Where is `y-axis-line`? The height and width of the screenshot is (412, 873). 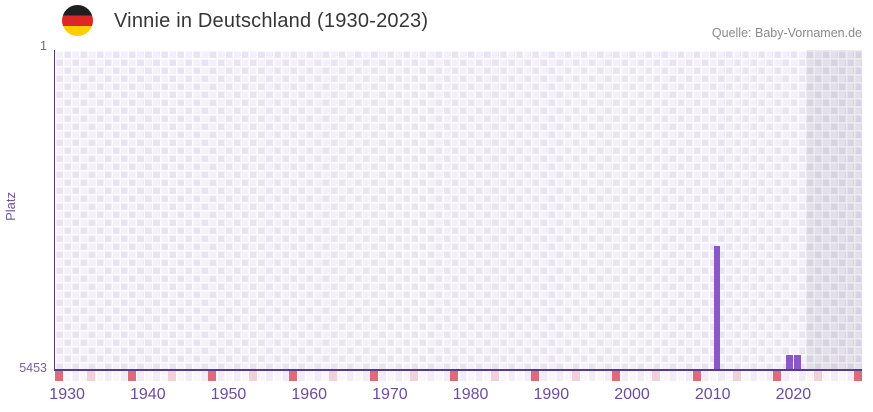 y-axis-line is located at coordinates (54, 210).